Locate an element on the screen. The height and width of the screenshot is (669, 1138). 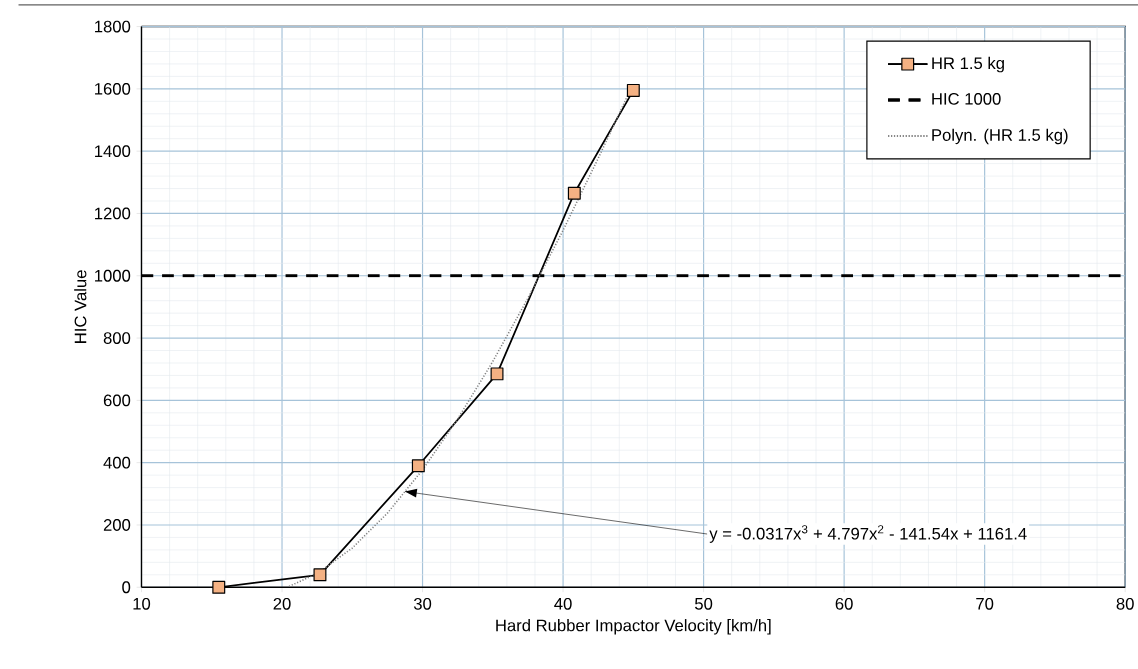
y-tick-label: 1600 is located at coordinates (113, 88).